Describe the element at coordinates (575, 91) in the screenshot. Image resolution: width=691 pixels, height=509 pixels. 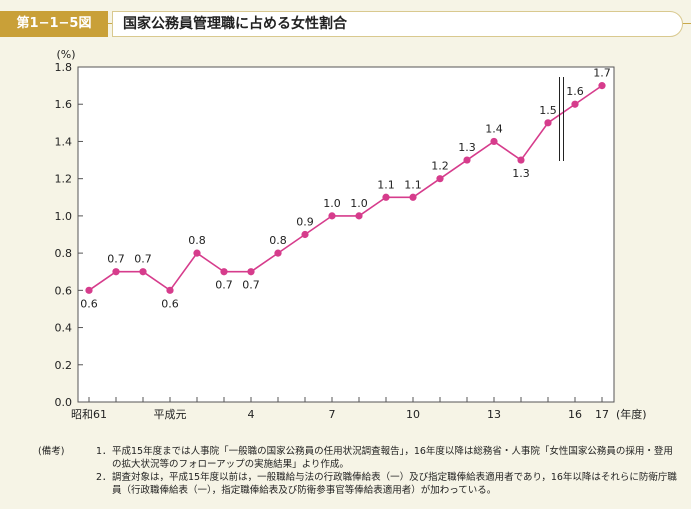
I see `data-label: 1.6` at that location.